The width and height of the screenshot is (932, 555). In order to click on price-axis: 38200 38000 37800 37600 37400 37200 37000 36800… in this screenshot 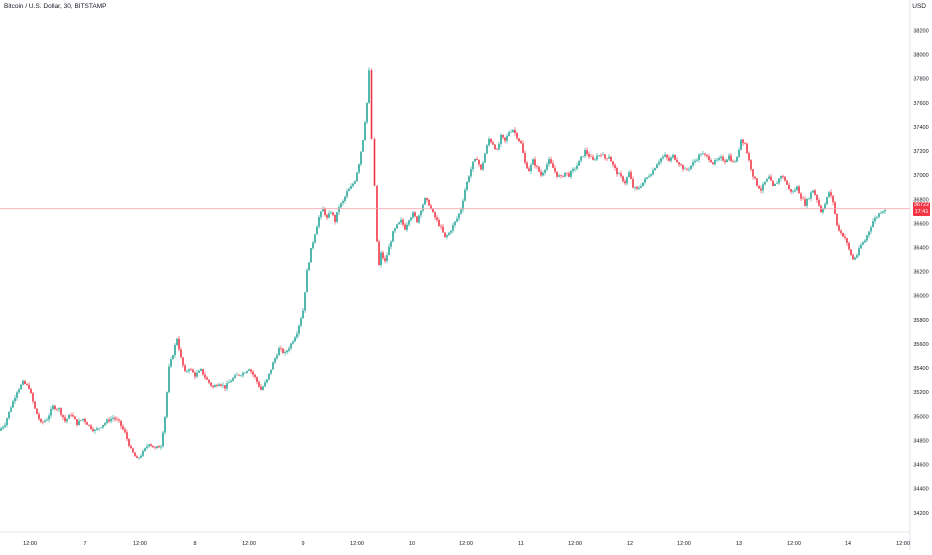, I will do `click(919, 275)`.